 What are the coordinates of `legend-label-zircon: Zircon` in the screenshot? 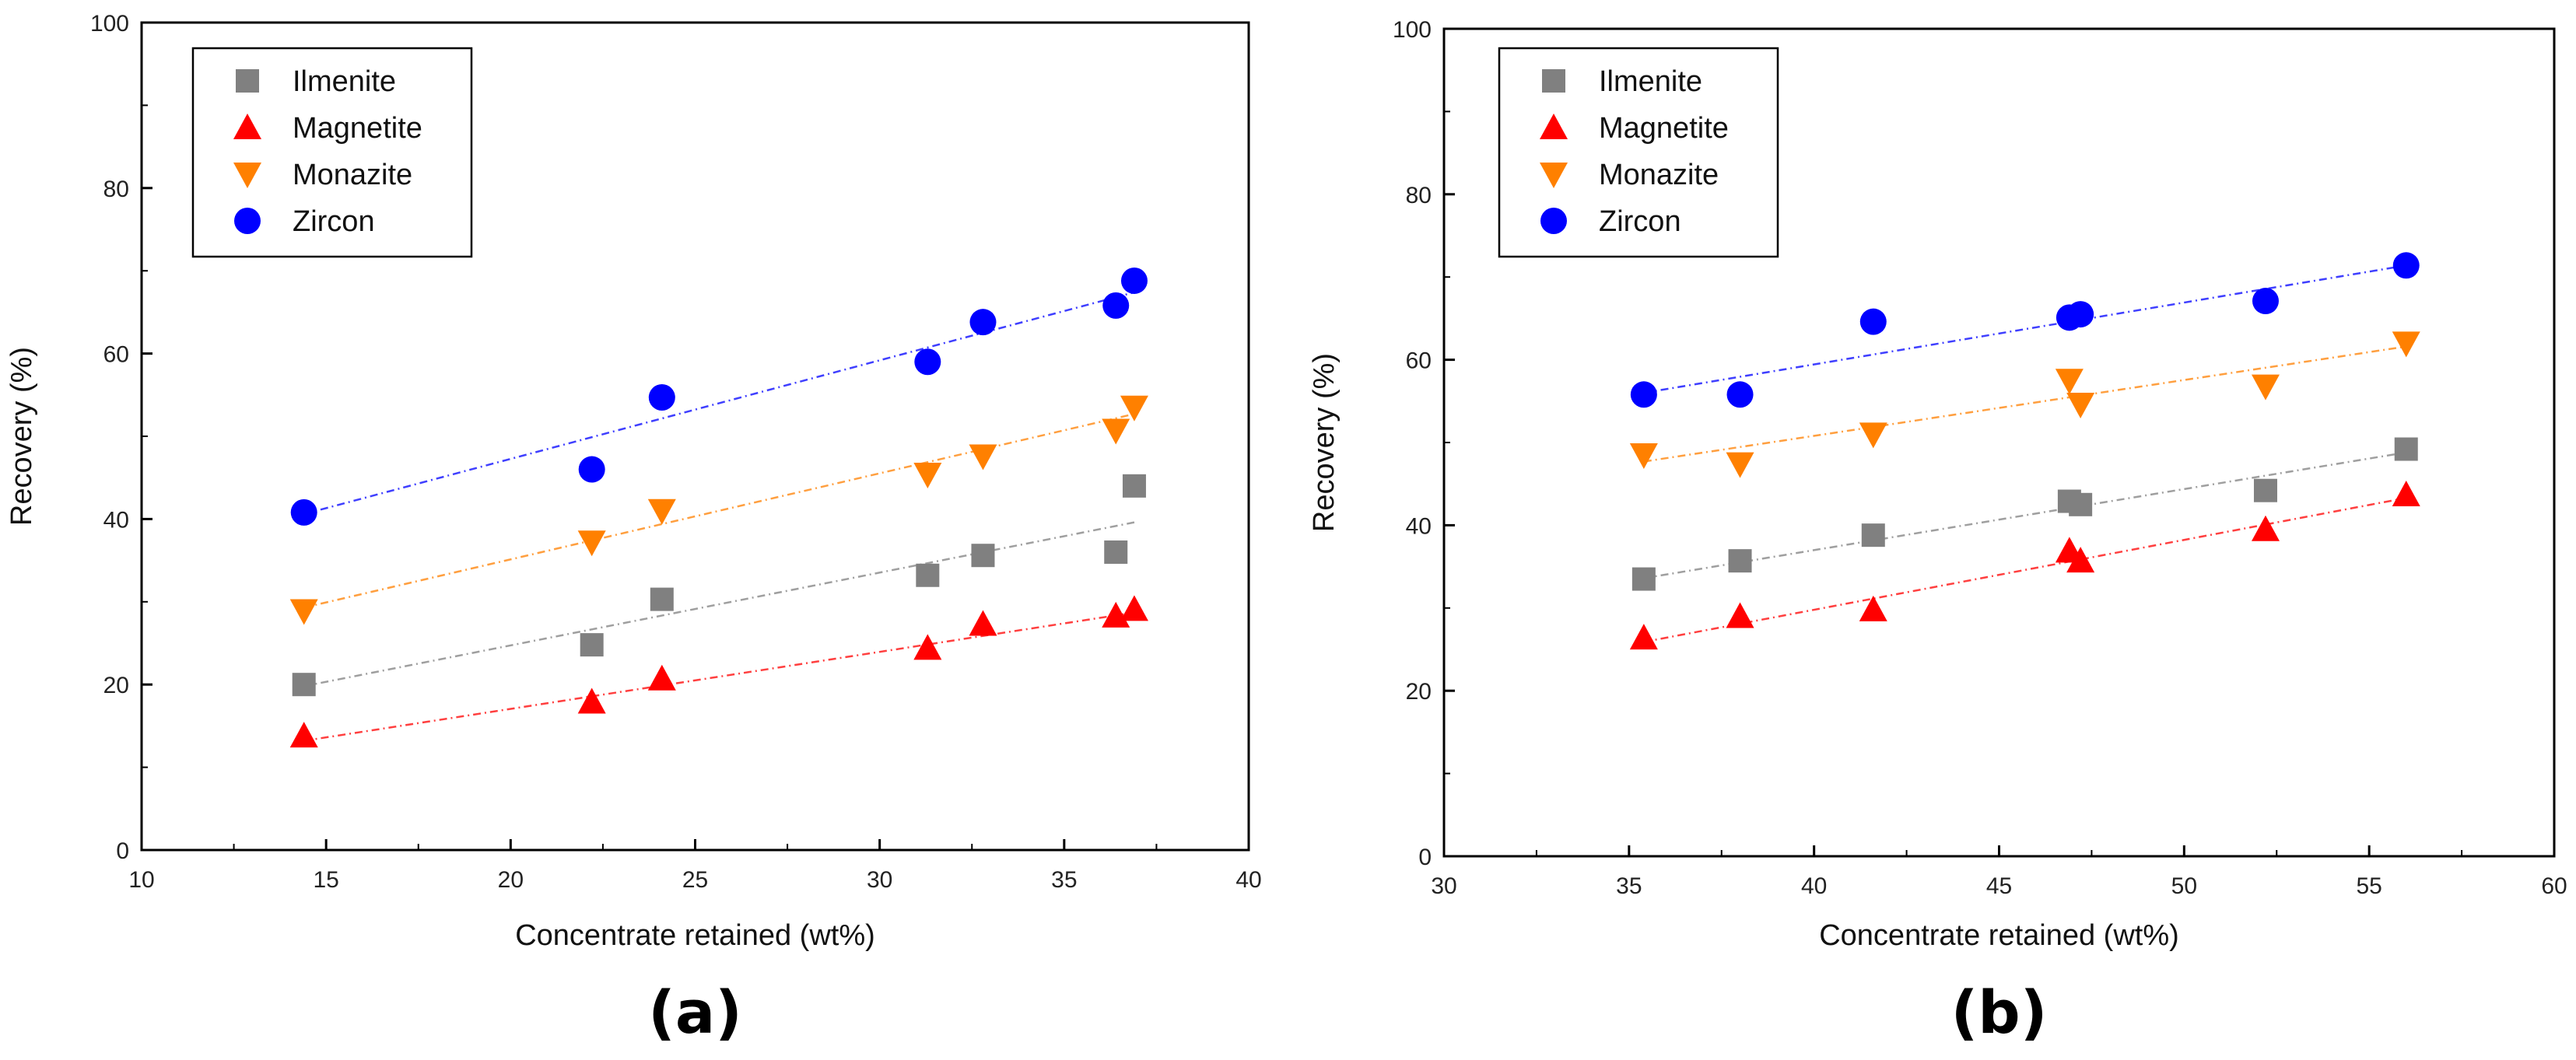 It's located at (1640, 222).